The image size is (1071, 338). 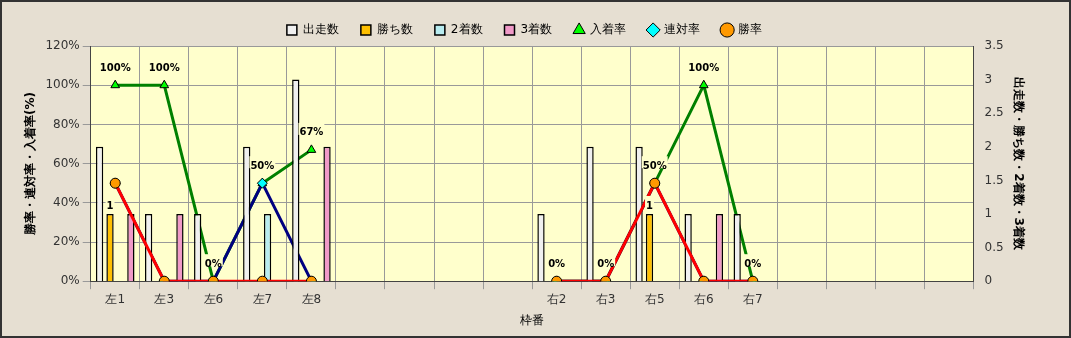 What do you see at coordinates (164, 298) in the screenshot?
I see `x-tick-label: 左3` at bounding box center [164, 298].